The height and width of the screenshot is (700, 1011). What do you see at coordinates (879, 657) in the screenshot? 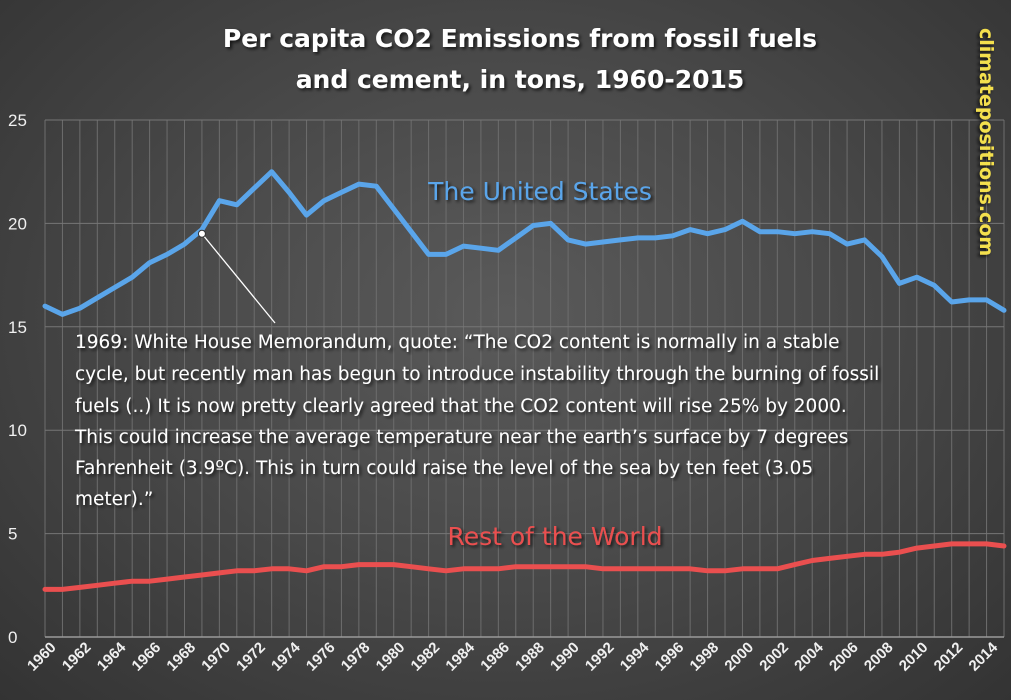
I see `x-tick-label: 2008` at bounding box center [879, 657].